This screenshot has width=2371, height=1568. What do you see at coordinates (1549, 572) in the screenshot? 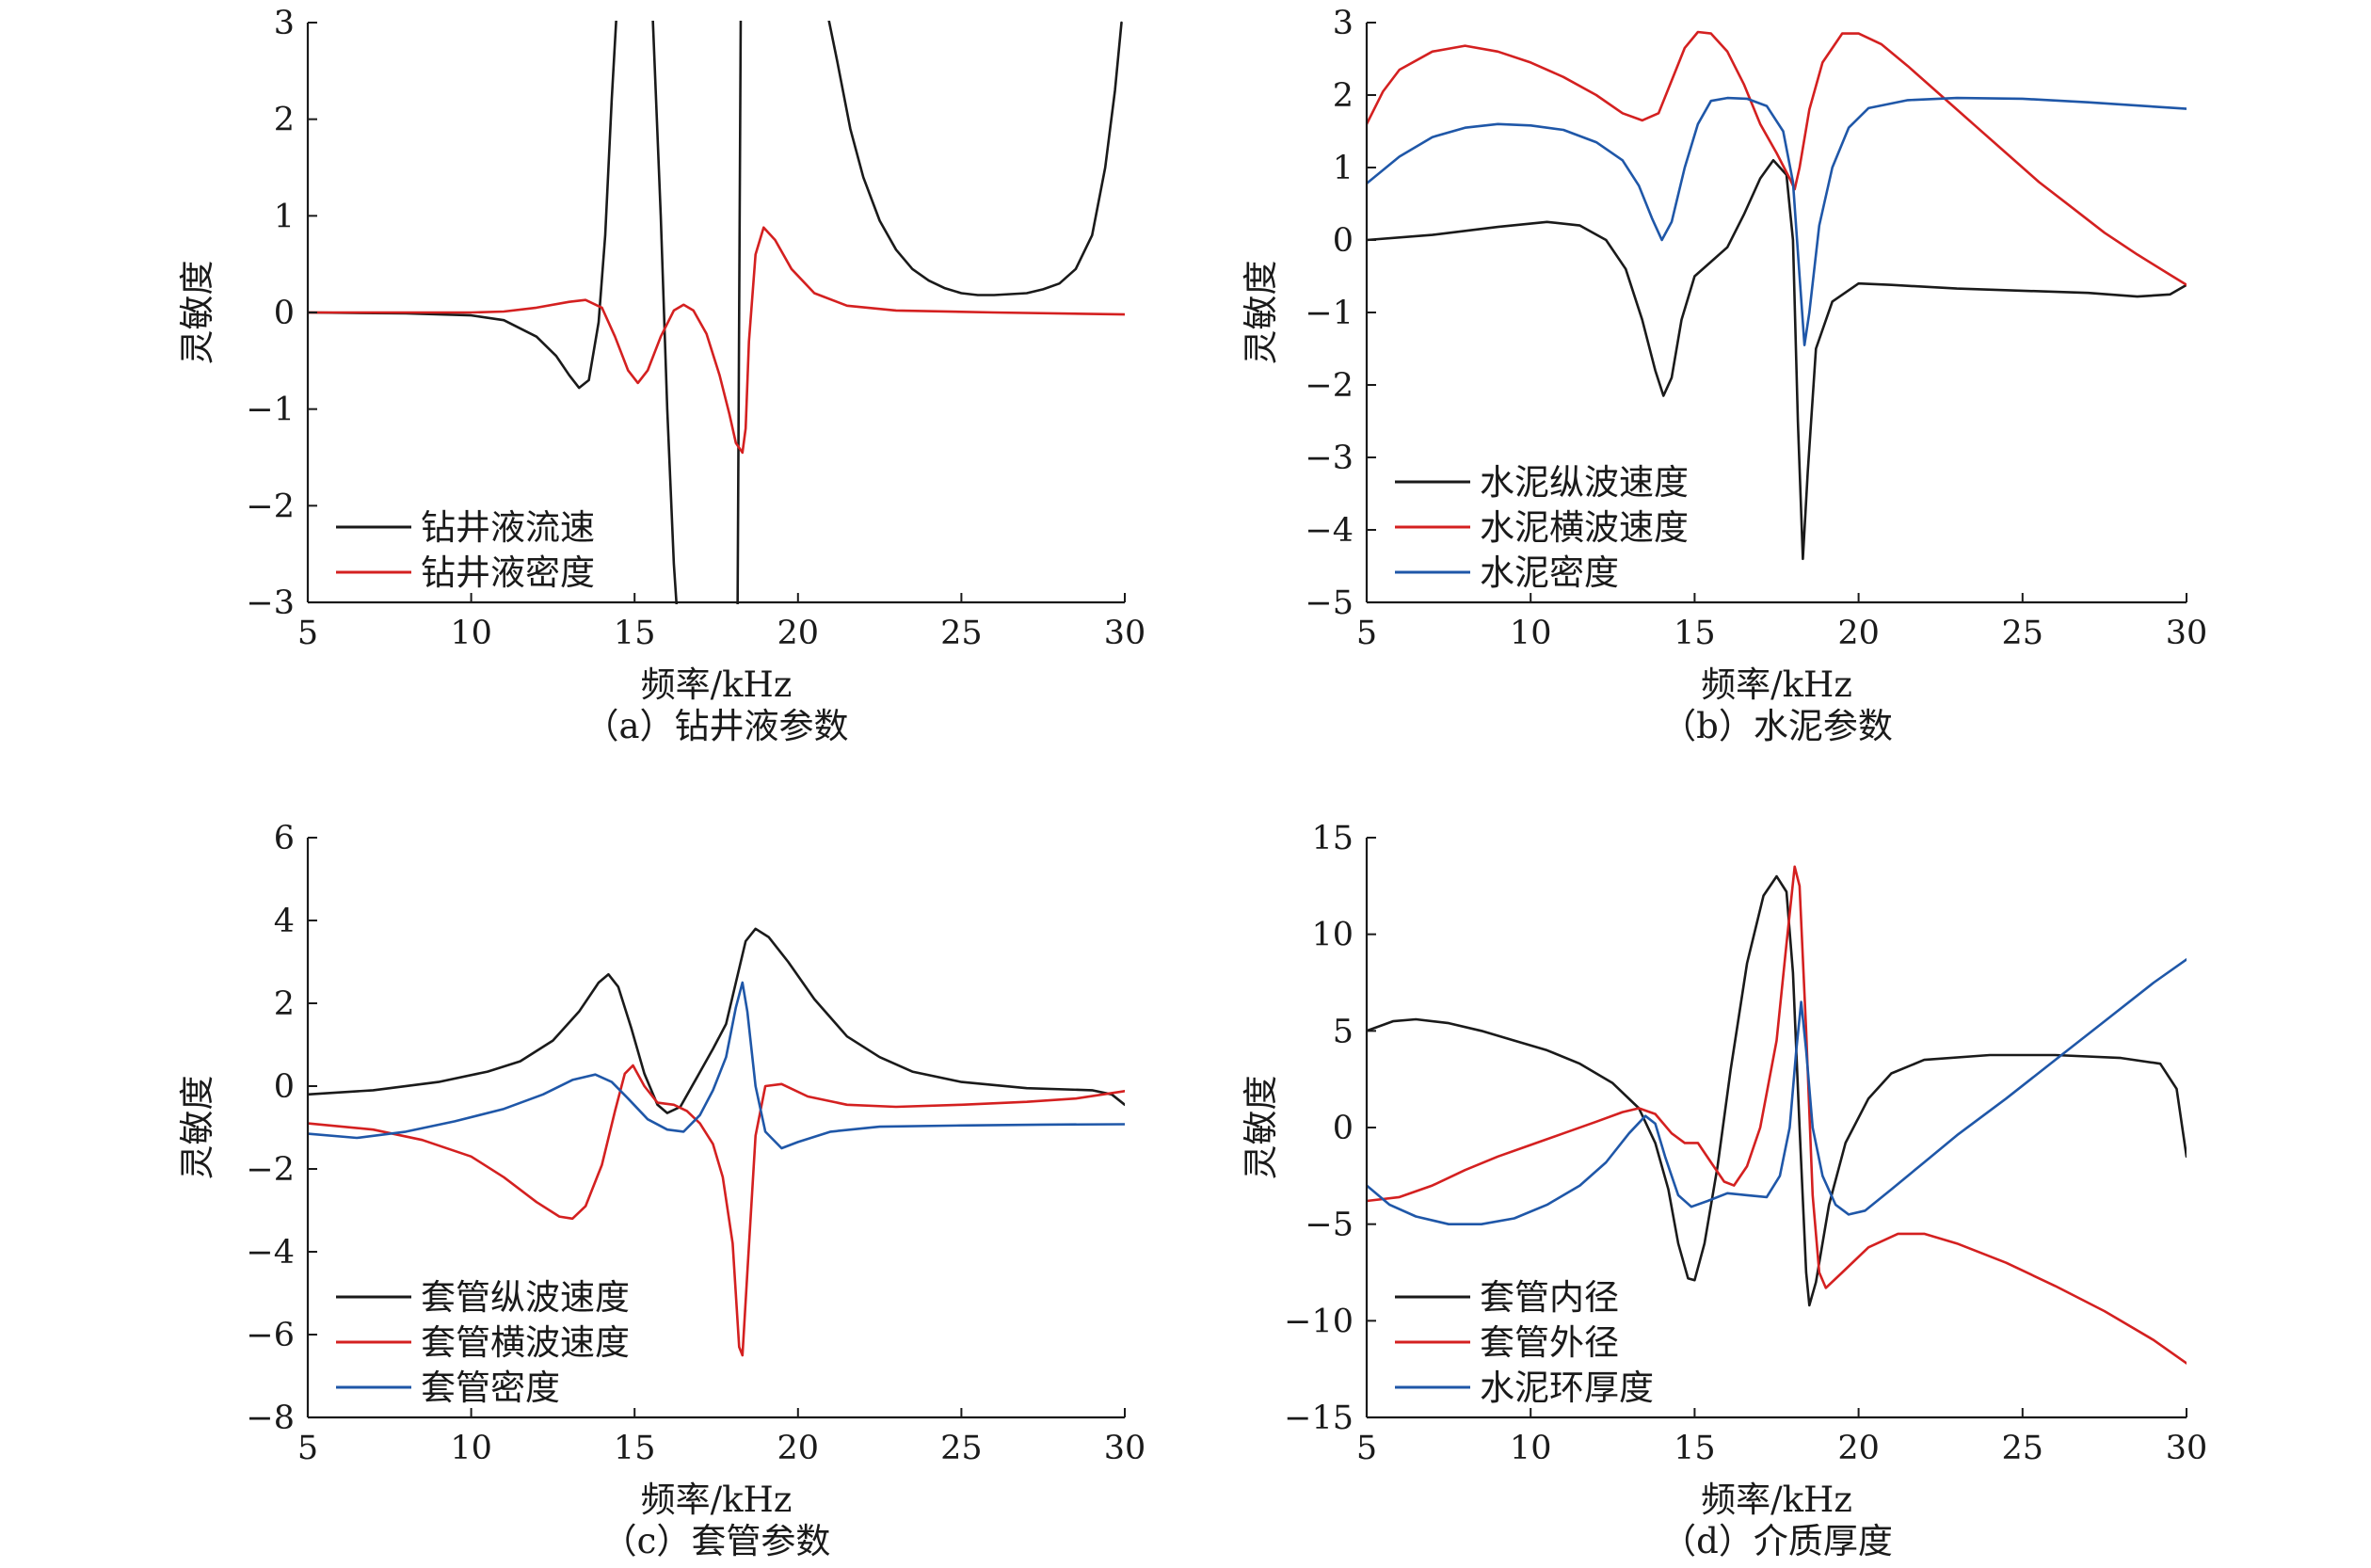
I see `legend-label: 水泥密度` at bounding box center [1549, 572].